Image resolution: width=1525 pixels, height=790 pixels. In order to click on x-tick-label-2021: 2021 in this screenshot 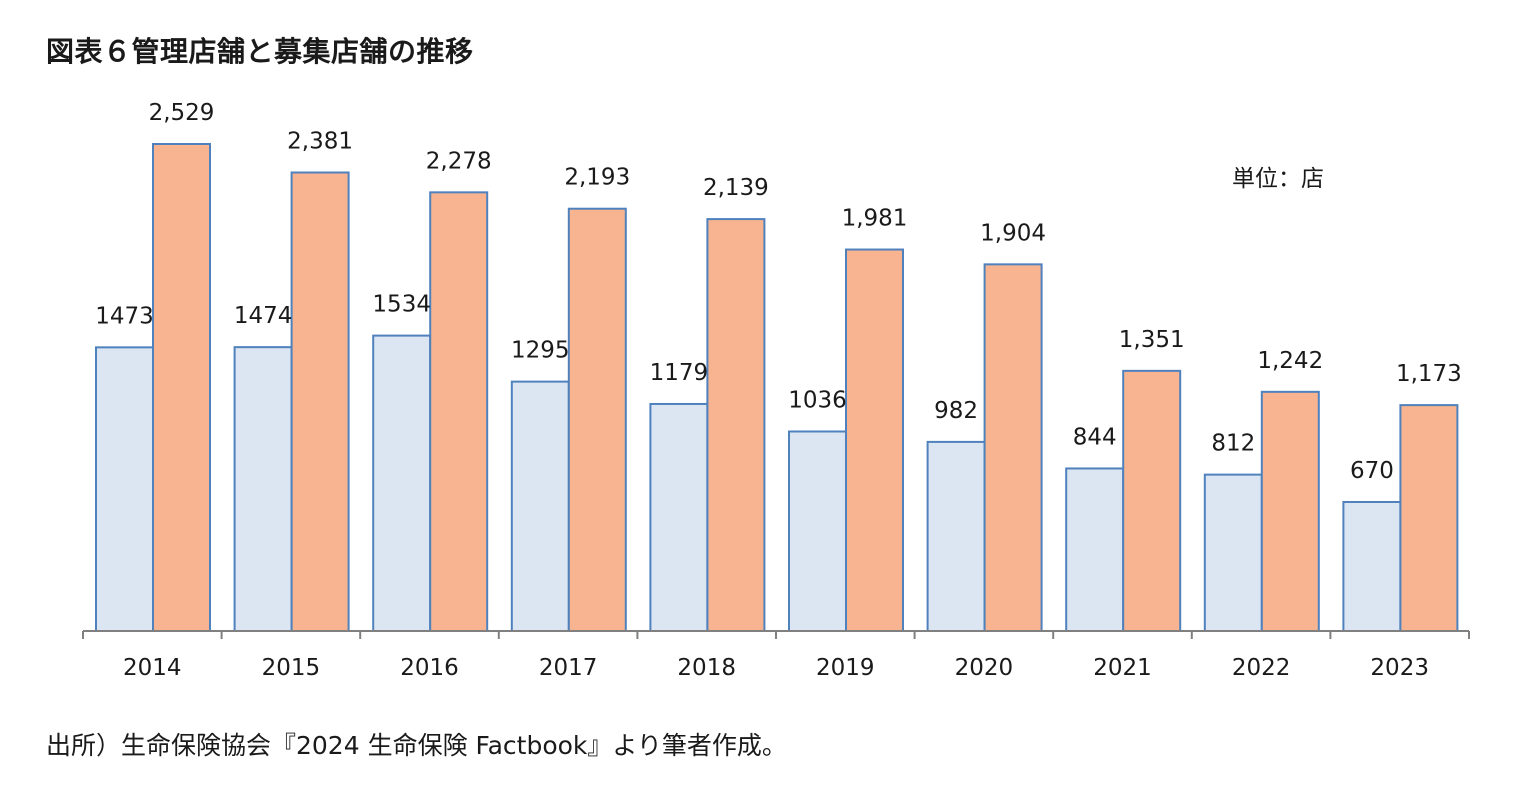, I will do `click(1122, 668)`.